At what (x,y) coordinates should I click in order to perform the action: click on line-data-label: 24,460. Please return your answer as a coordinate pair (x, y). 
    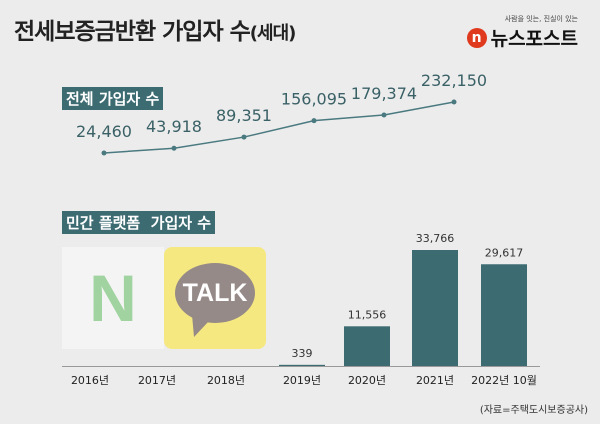
    Looking at the image, I should click on (104, 131).